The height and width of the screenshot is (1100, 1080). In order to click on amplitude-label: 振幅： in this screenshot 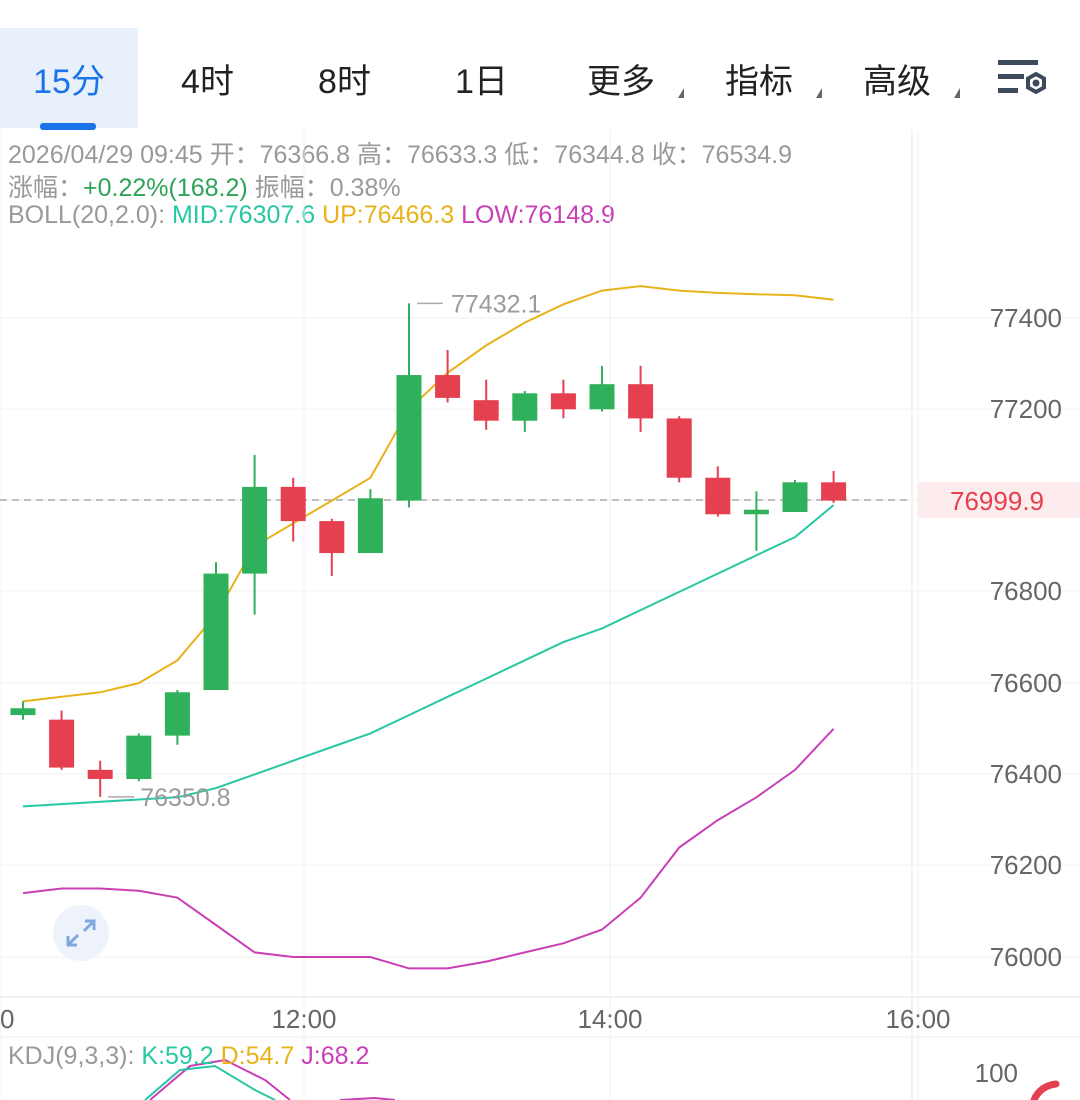, I will do `click(292, 188)`.